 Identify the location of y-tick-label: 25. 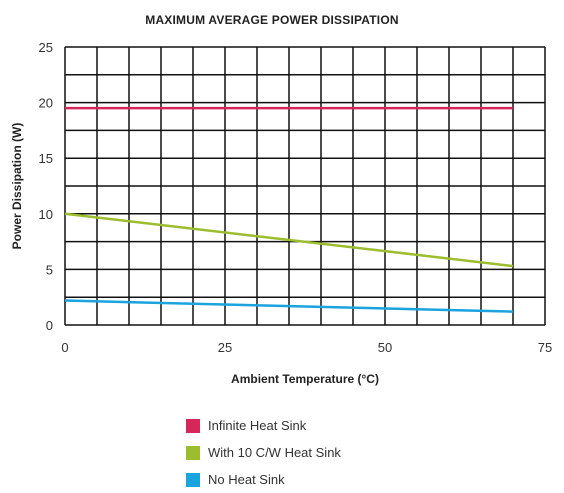
(46, 47).